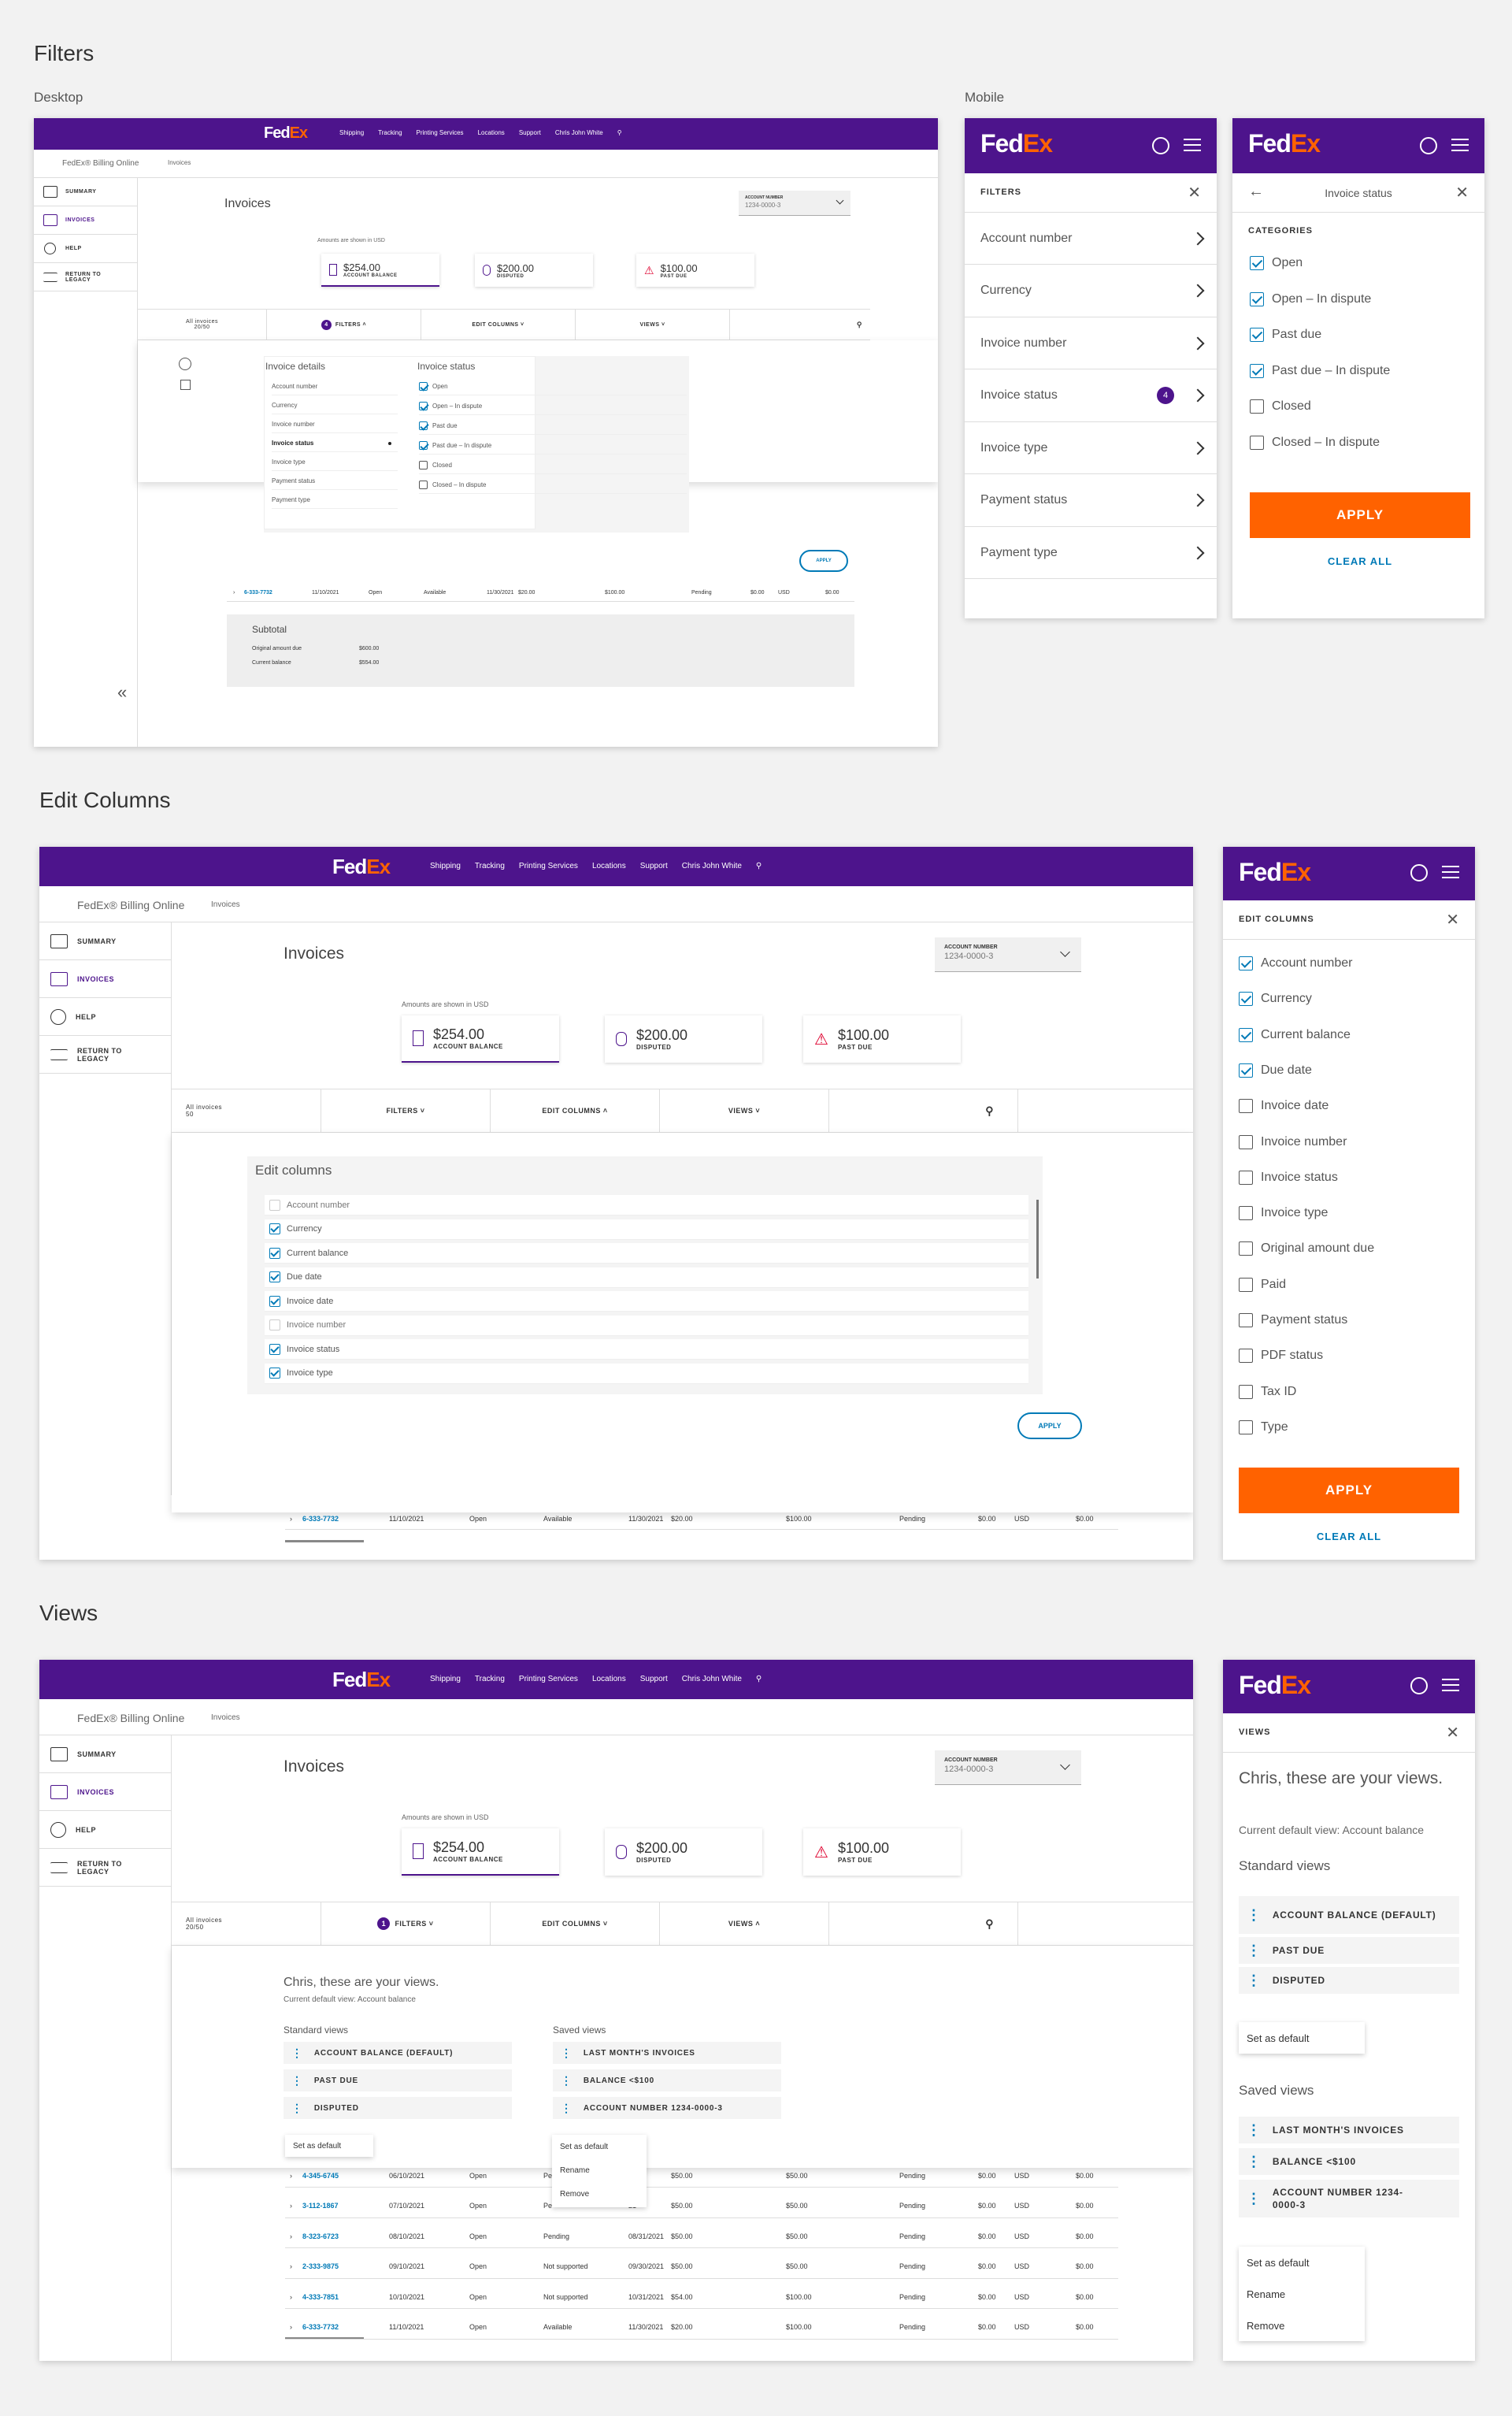 This screenshot has width=1512, height=2416. Describe the element at coordinates (683, 1039) in the screenshot. I see `card-disputed: $200.00 DISPUTED` at that location.